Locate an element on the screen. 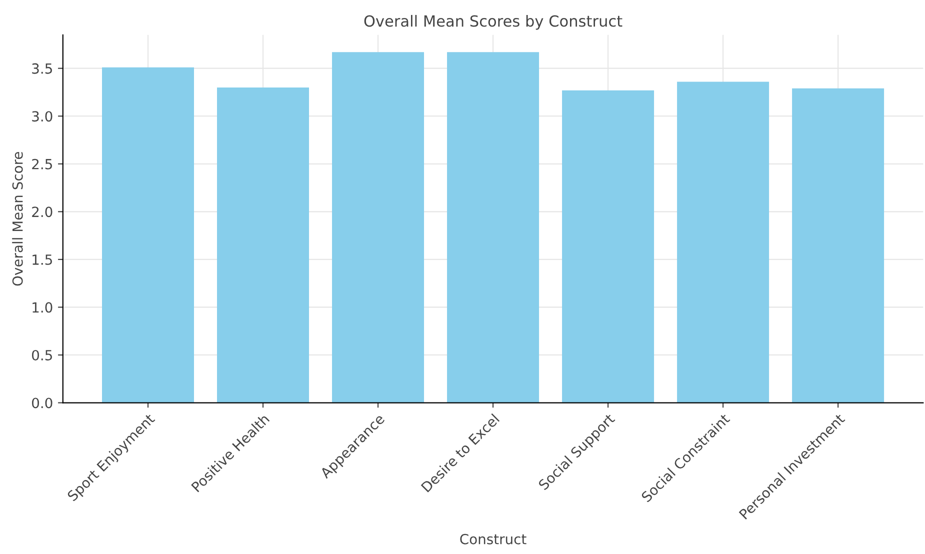  y-tick-label: 2.5 is located at coordinates (42, 164).